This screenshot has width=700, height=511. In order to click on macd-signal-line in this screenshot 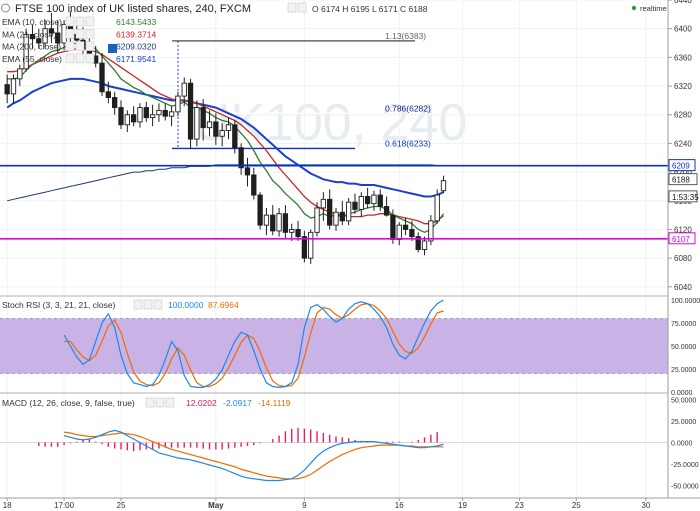, I will do `click(253, 455)`.